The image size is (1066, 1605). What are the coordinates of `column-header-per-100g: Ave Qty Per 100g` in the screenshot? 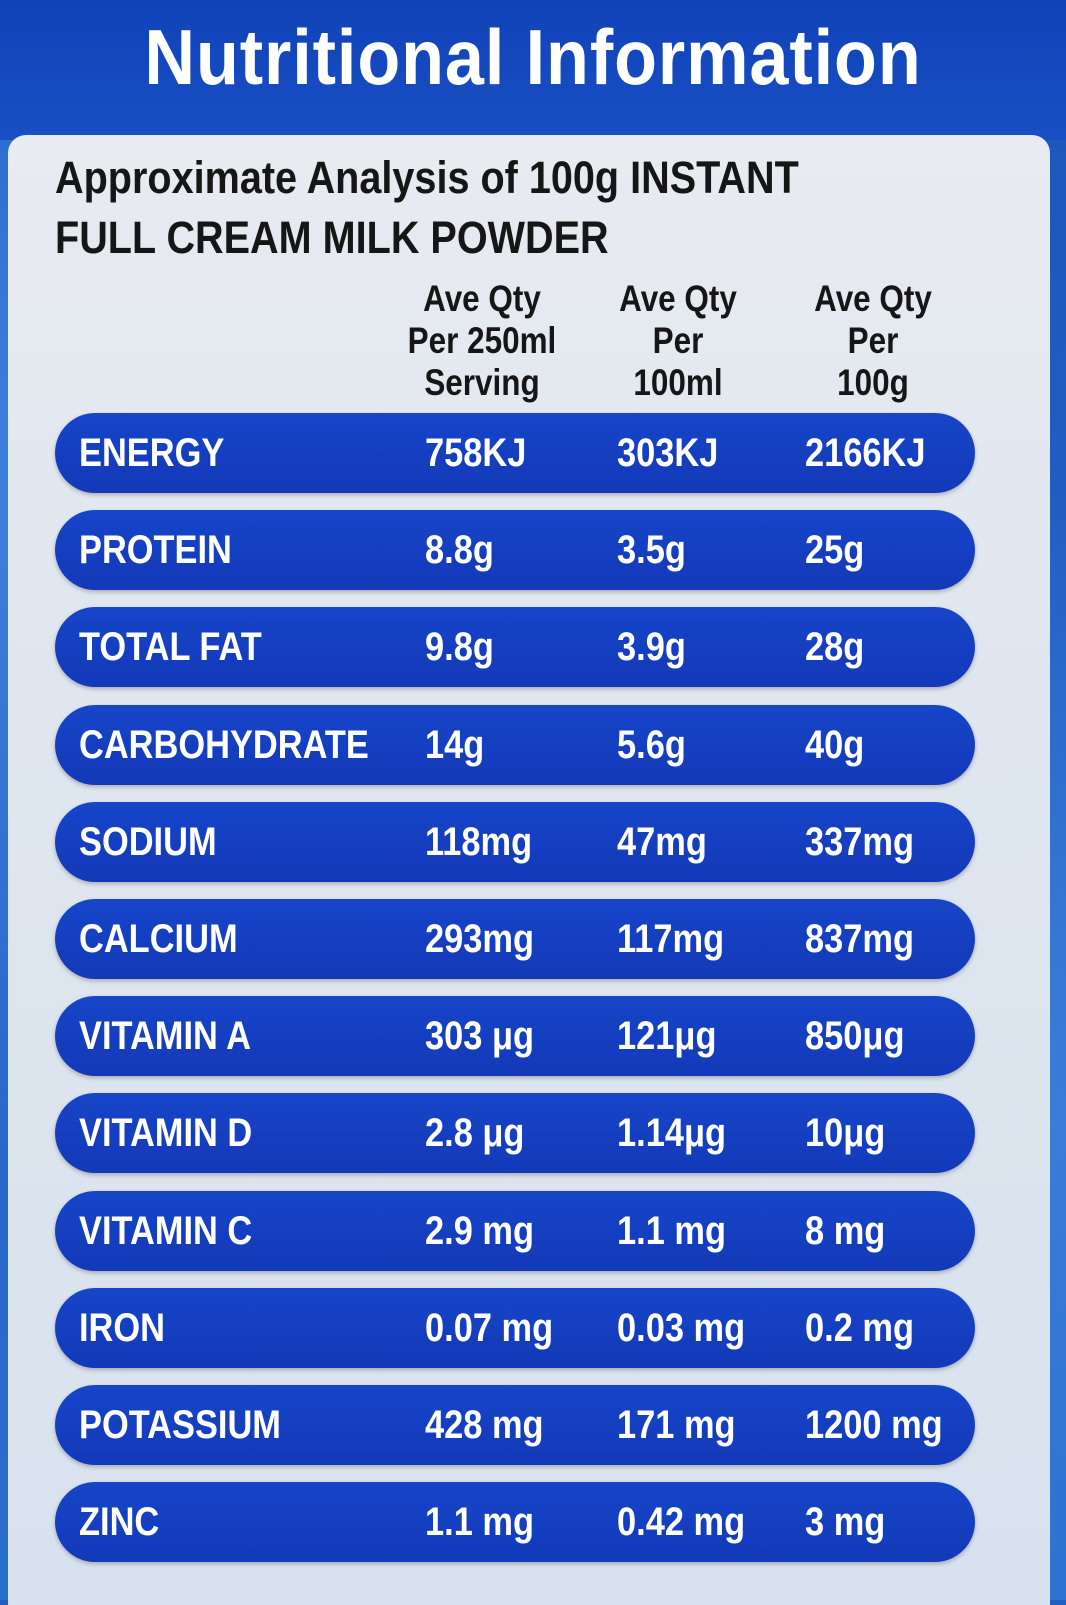 It's located at (873, 341).